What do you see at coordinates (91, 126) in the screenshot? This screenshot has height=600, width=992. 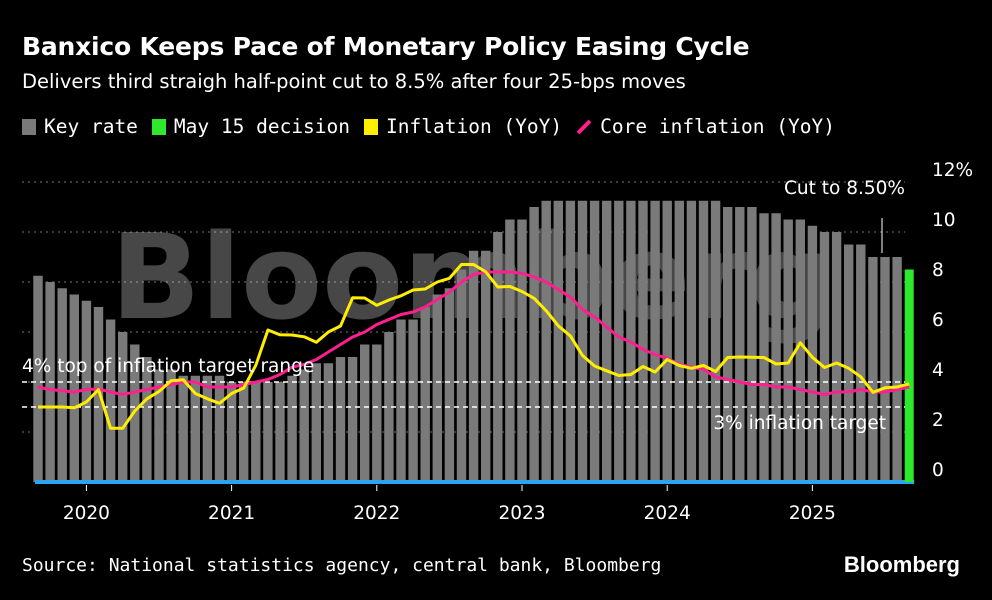 I see `legend-label-key-rate: Key rate` at bounding box center [91, 126].